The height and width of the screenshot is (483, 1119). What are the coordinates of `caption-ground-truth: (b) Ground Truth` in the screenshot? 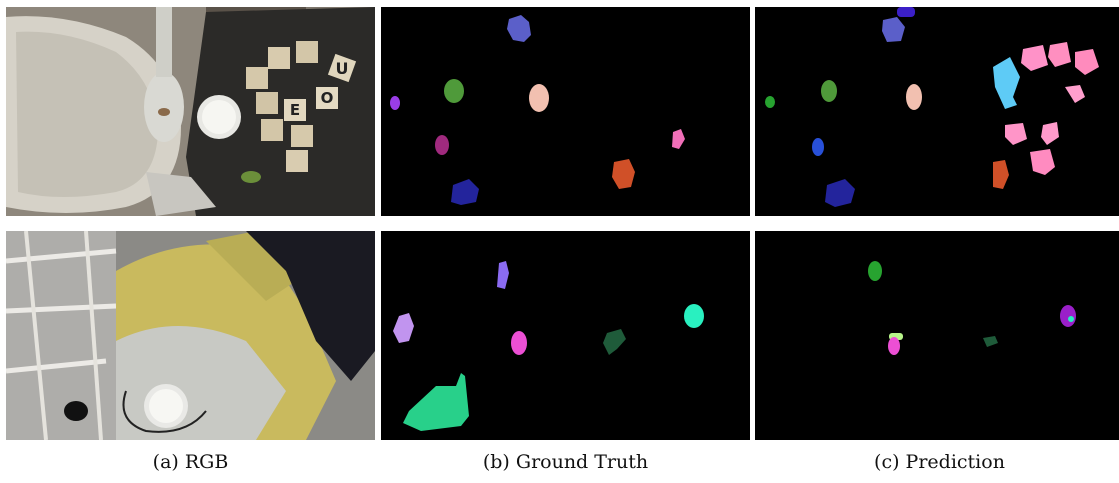 It's located at (565, 462).